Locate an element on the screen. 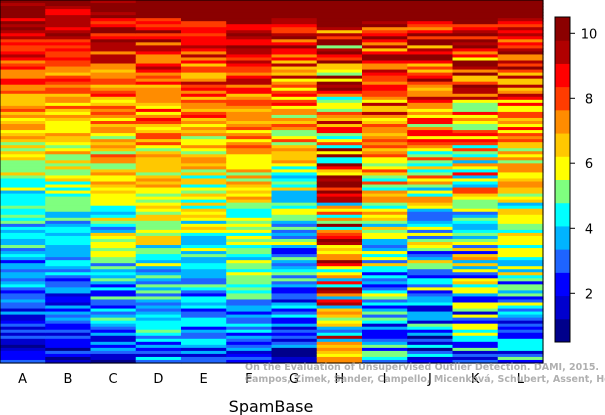  colorbar-swatch is located at coordinates (562, 261).